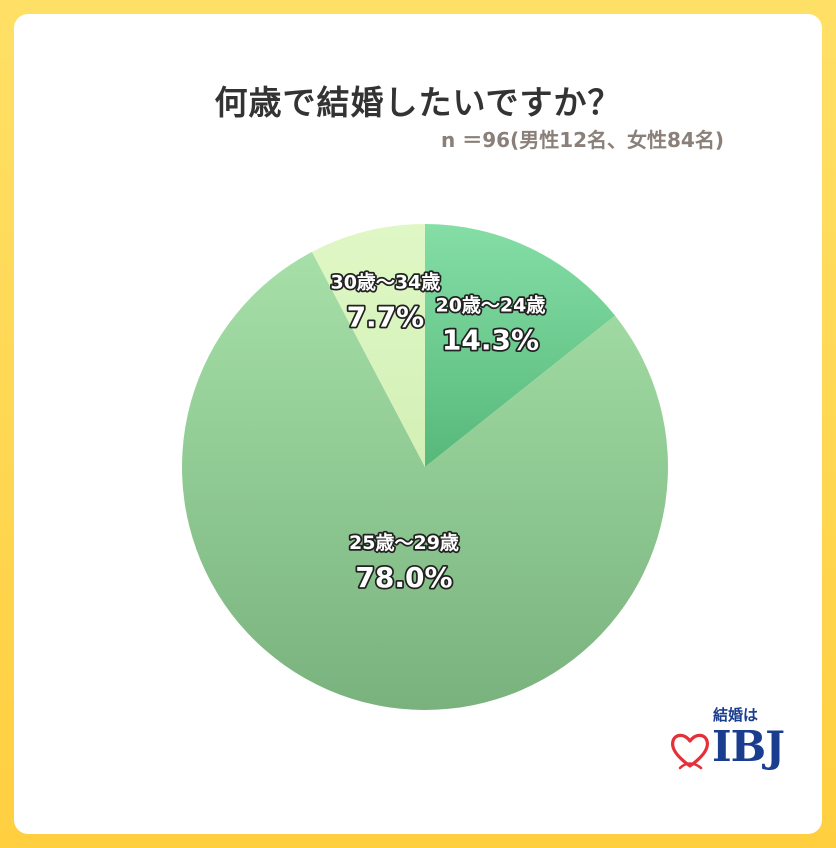 This screenshot has height=848, width=836. I want to click on chart-title: 何歳で結婚したいですか？, so click(418, 102).